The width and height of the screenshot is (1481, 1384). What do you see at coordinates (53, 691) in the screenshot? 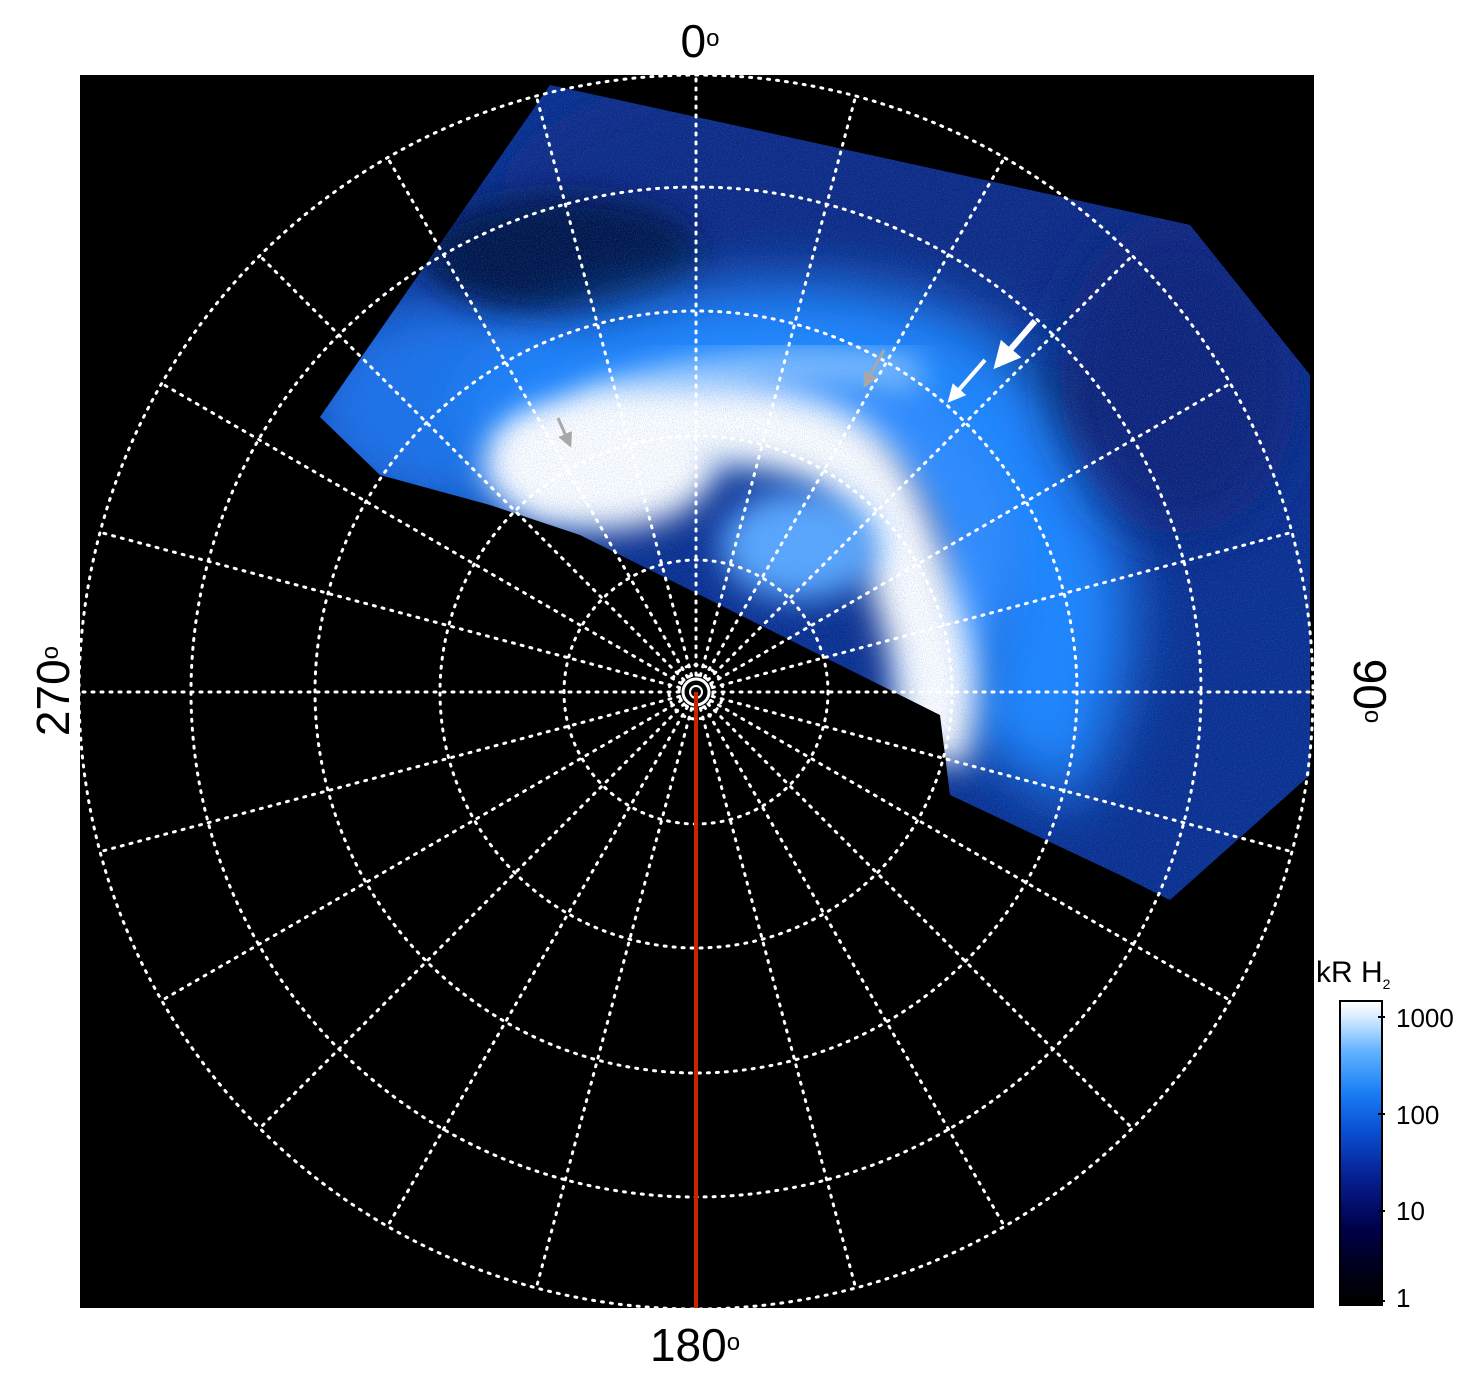
I see `label-270-degrees: 270o` at bounding box center [53, 691].